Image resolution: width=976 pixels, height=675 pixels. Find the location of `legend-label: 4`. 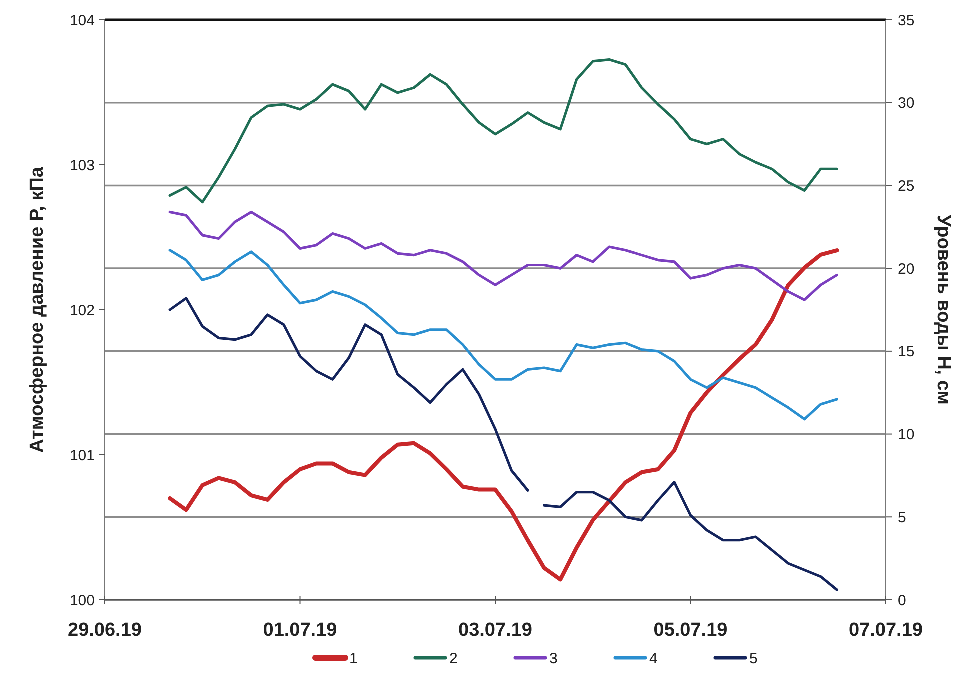

legend-label: 4 is located at coordinates (654, 659).